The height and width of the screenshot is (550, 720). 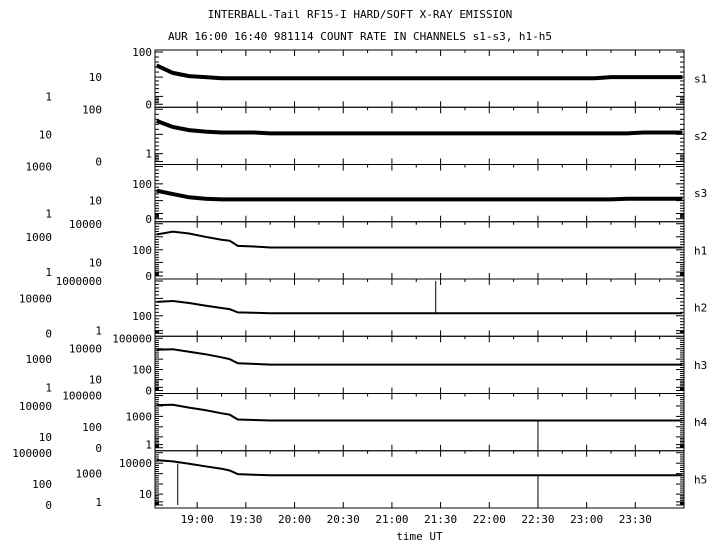 What do you see at coordinates (343, 519) in the screenshot?
I see `x-tick-label: 20:30` at bounding box center [343, 519].